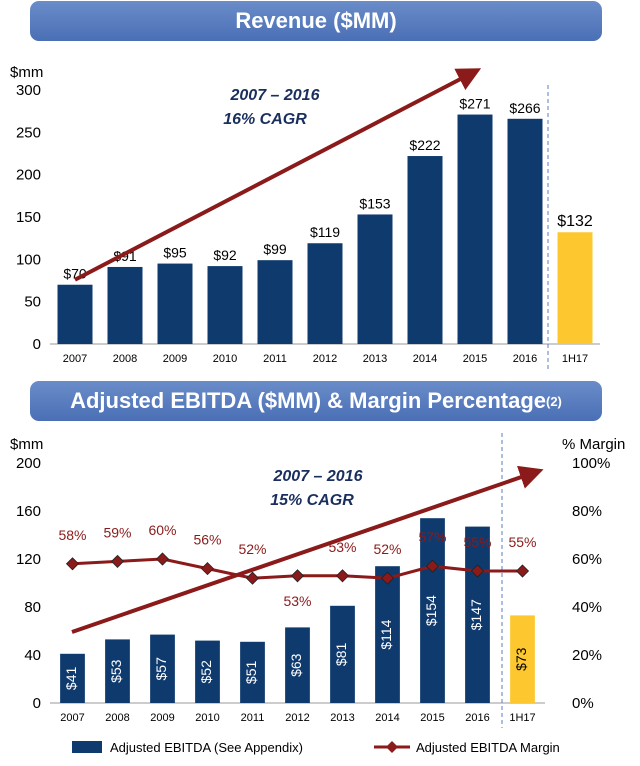 This screenshot has width=640, height=766. Describe the element at coordinates (525, 359) in the screenshot. I see `revenue-x-tick-label: 2016` at that location.